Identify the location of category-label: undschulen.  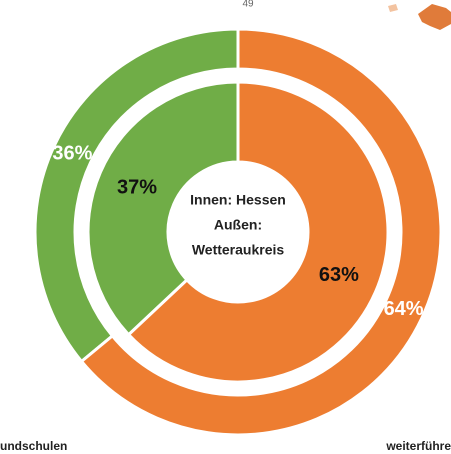
(33, 446).